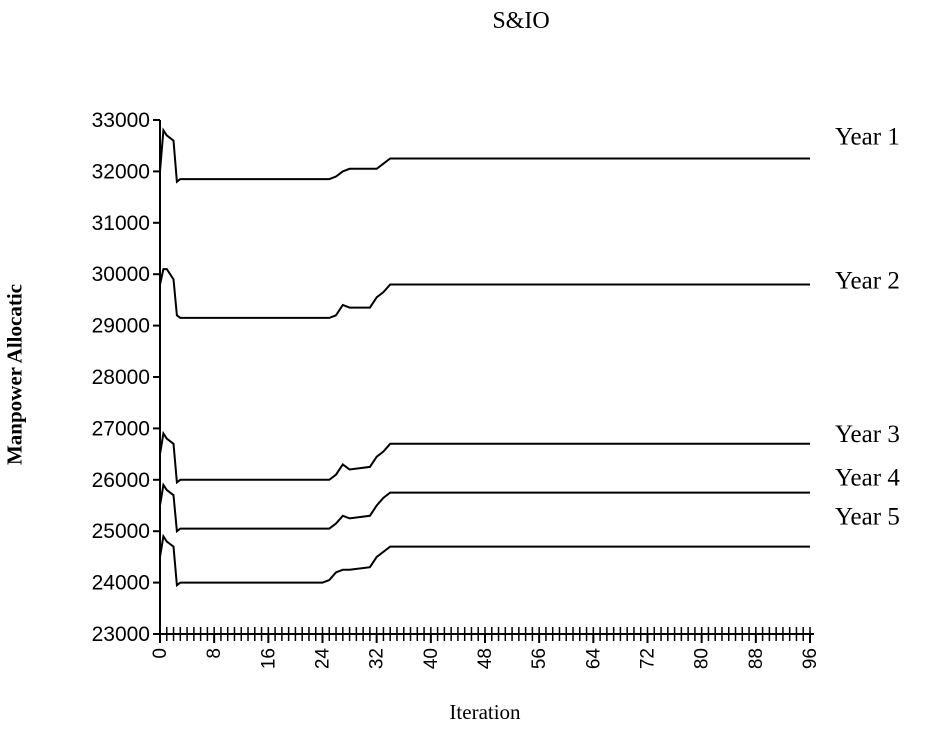 The image size is (936, 731). I want to click on y-tick-label: 27000, so click(121, 428).